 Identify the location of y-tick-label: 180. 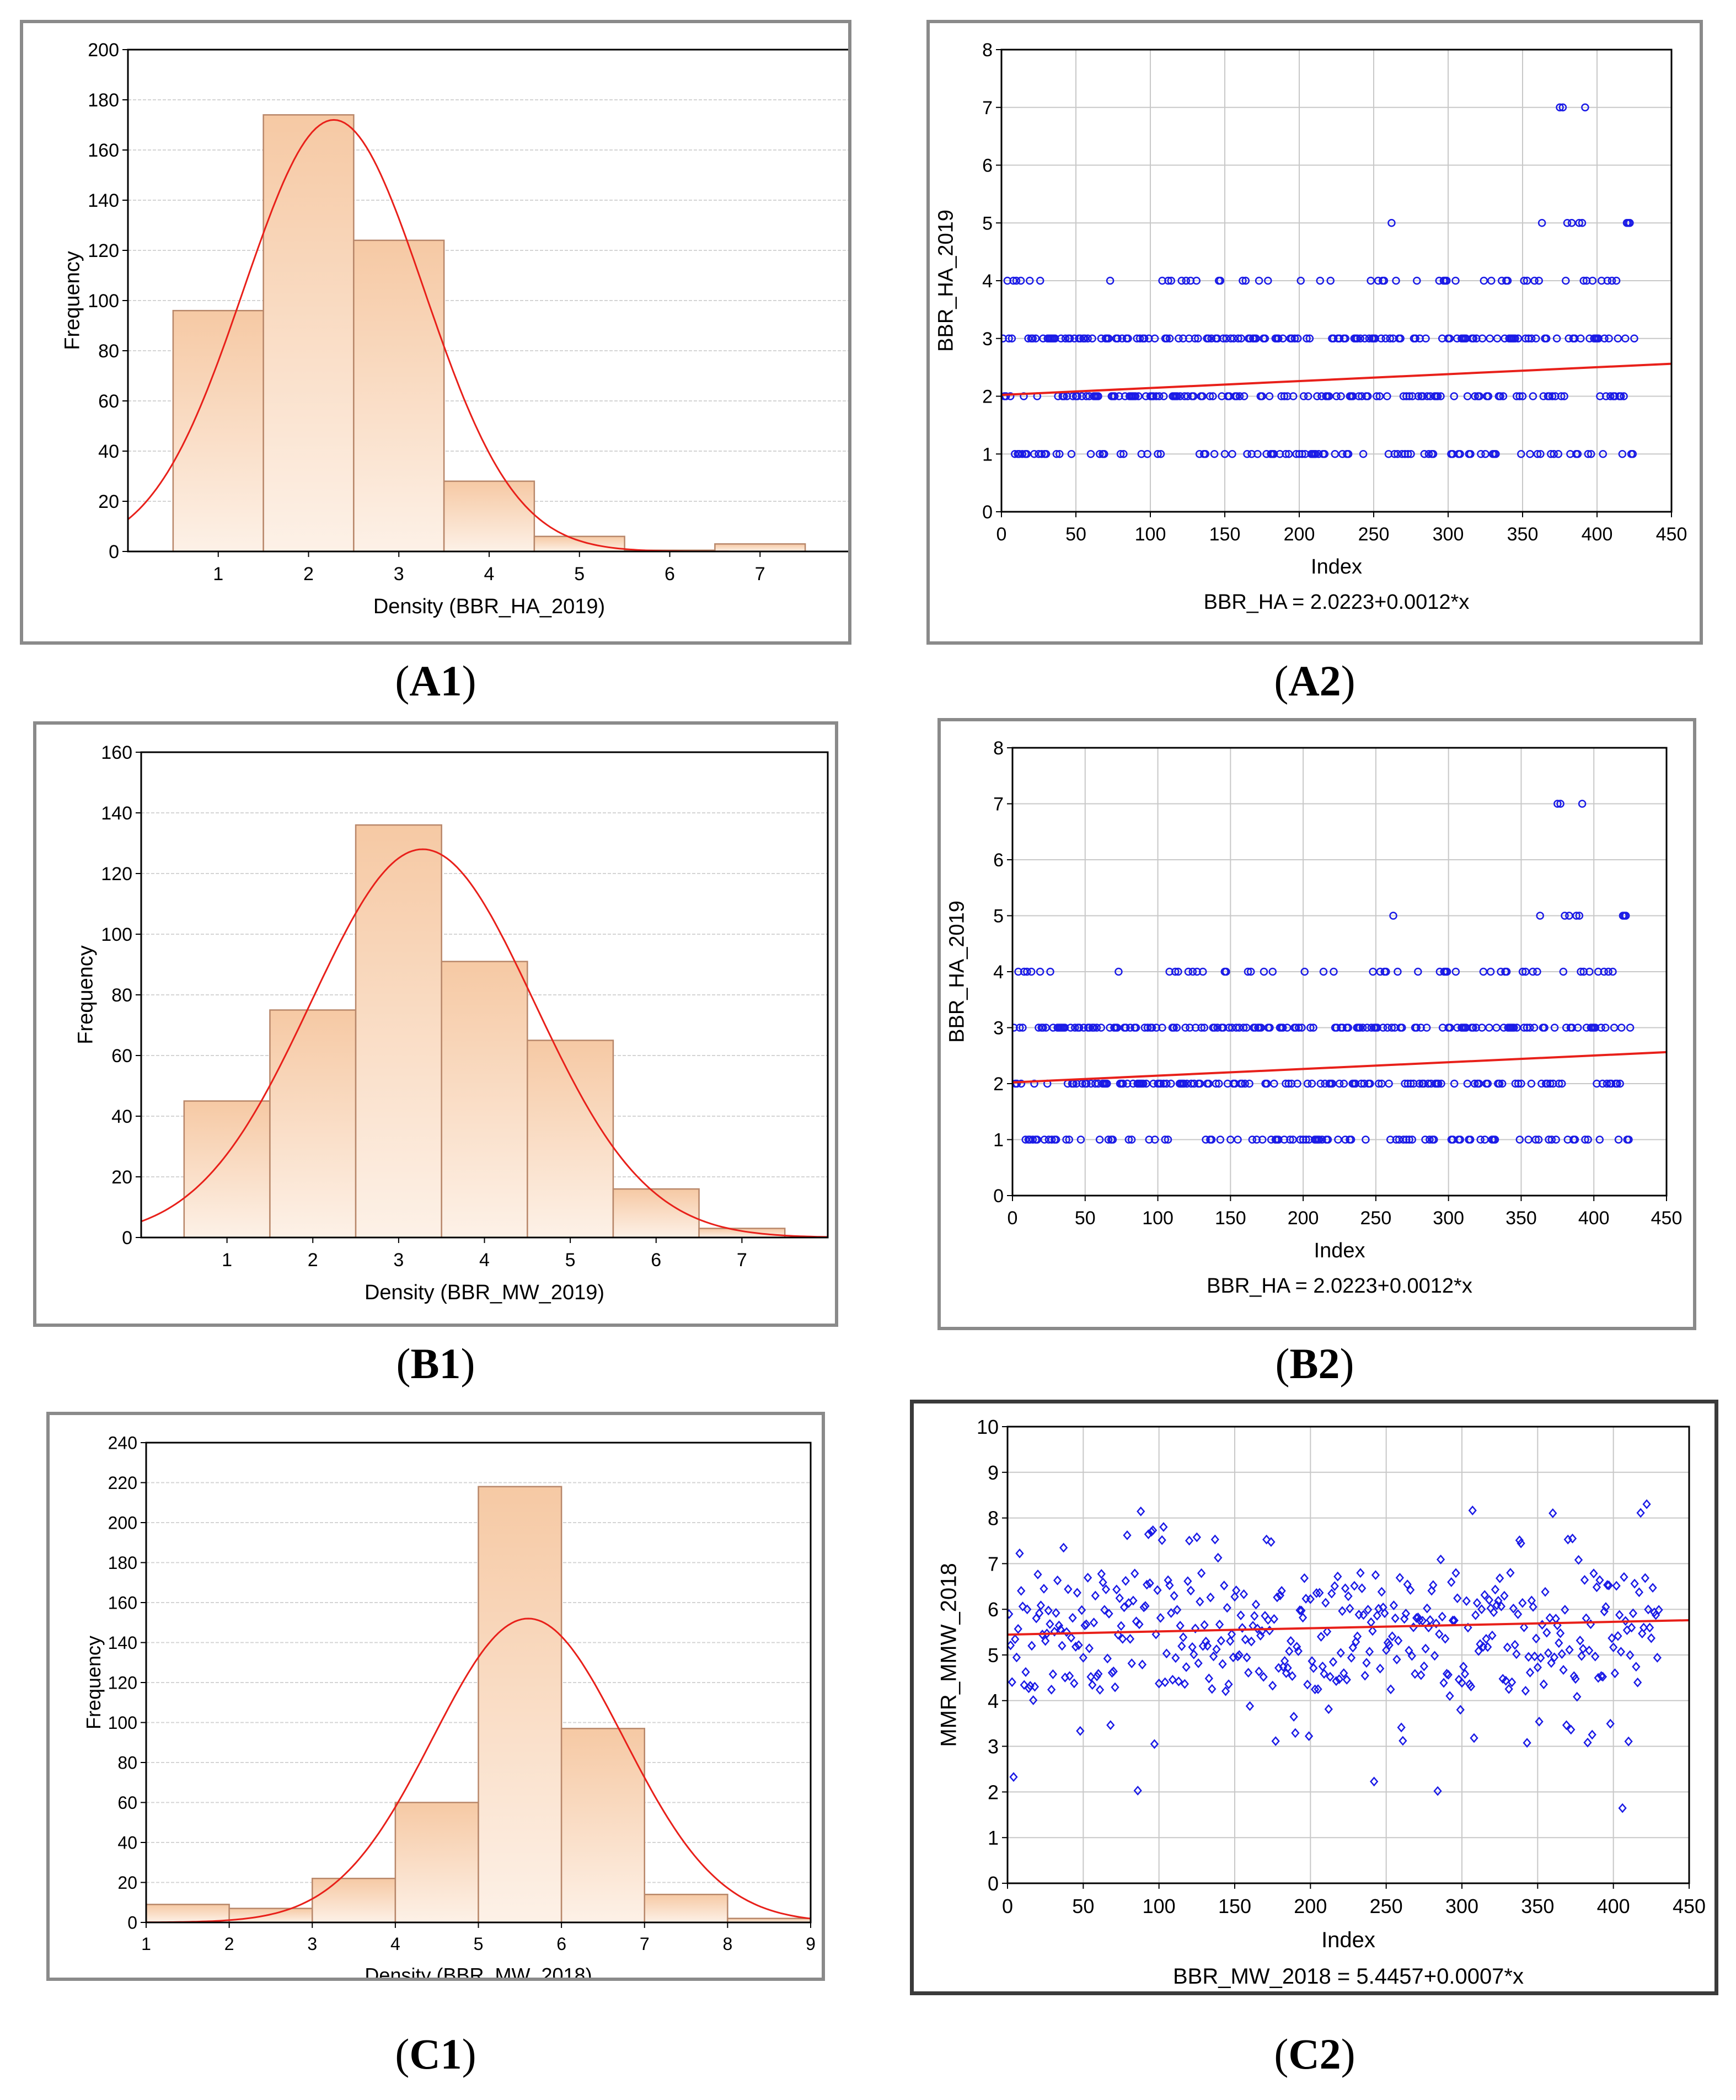
(122, 1563).